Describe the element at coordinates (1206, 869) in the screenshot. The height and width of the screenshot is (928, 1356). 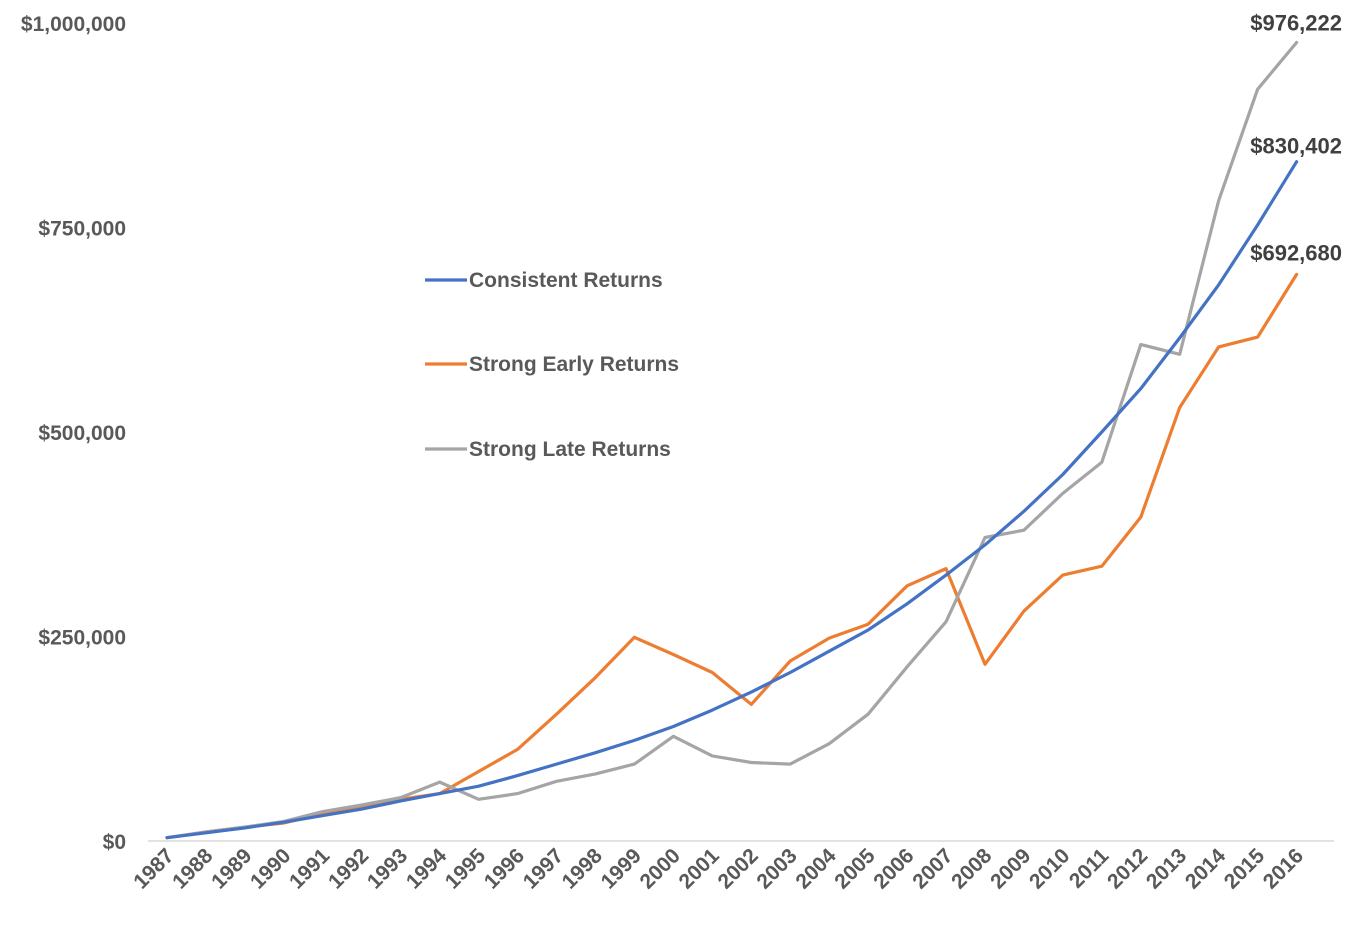
I see `x-tick-label: 2014` at that location.